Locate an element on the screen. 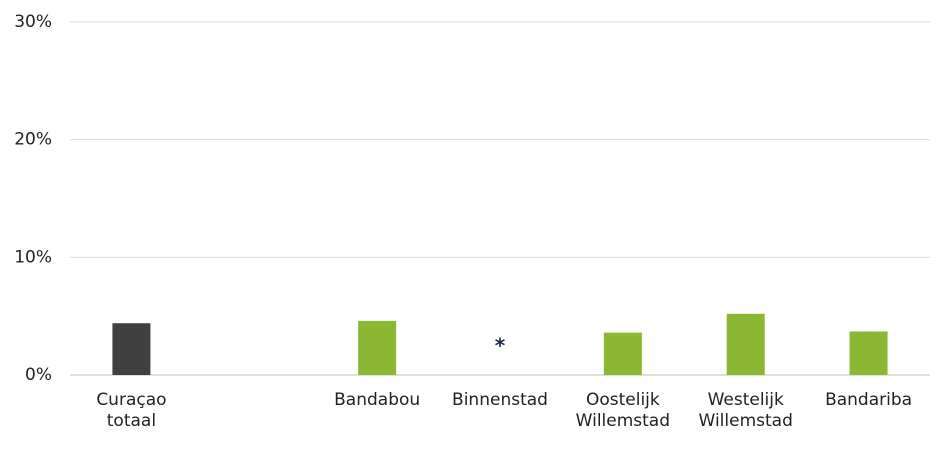 This screenshot has height=450, width=950. y-tick-label: 10% is located at coordinates (33, 257).